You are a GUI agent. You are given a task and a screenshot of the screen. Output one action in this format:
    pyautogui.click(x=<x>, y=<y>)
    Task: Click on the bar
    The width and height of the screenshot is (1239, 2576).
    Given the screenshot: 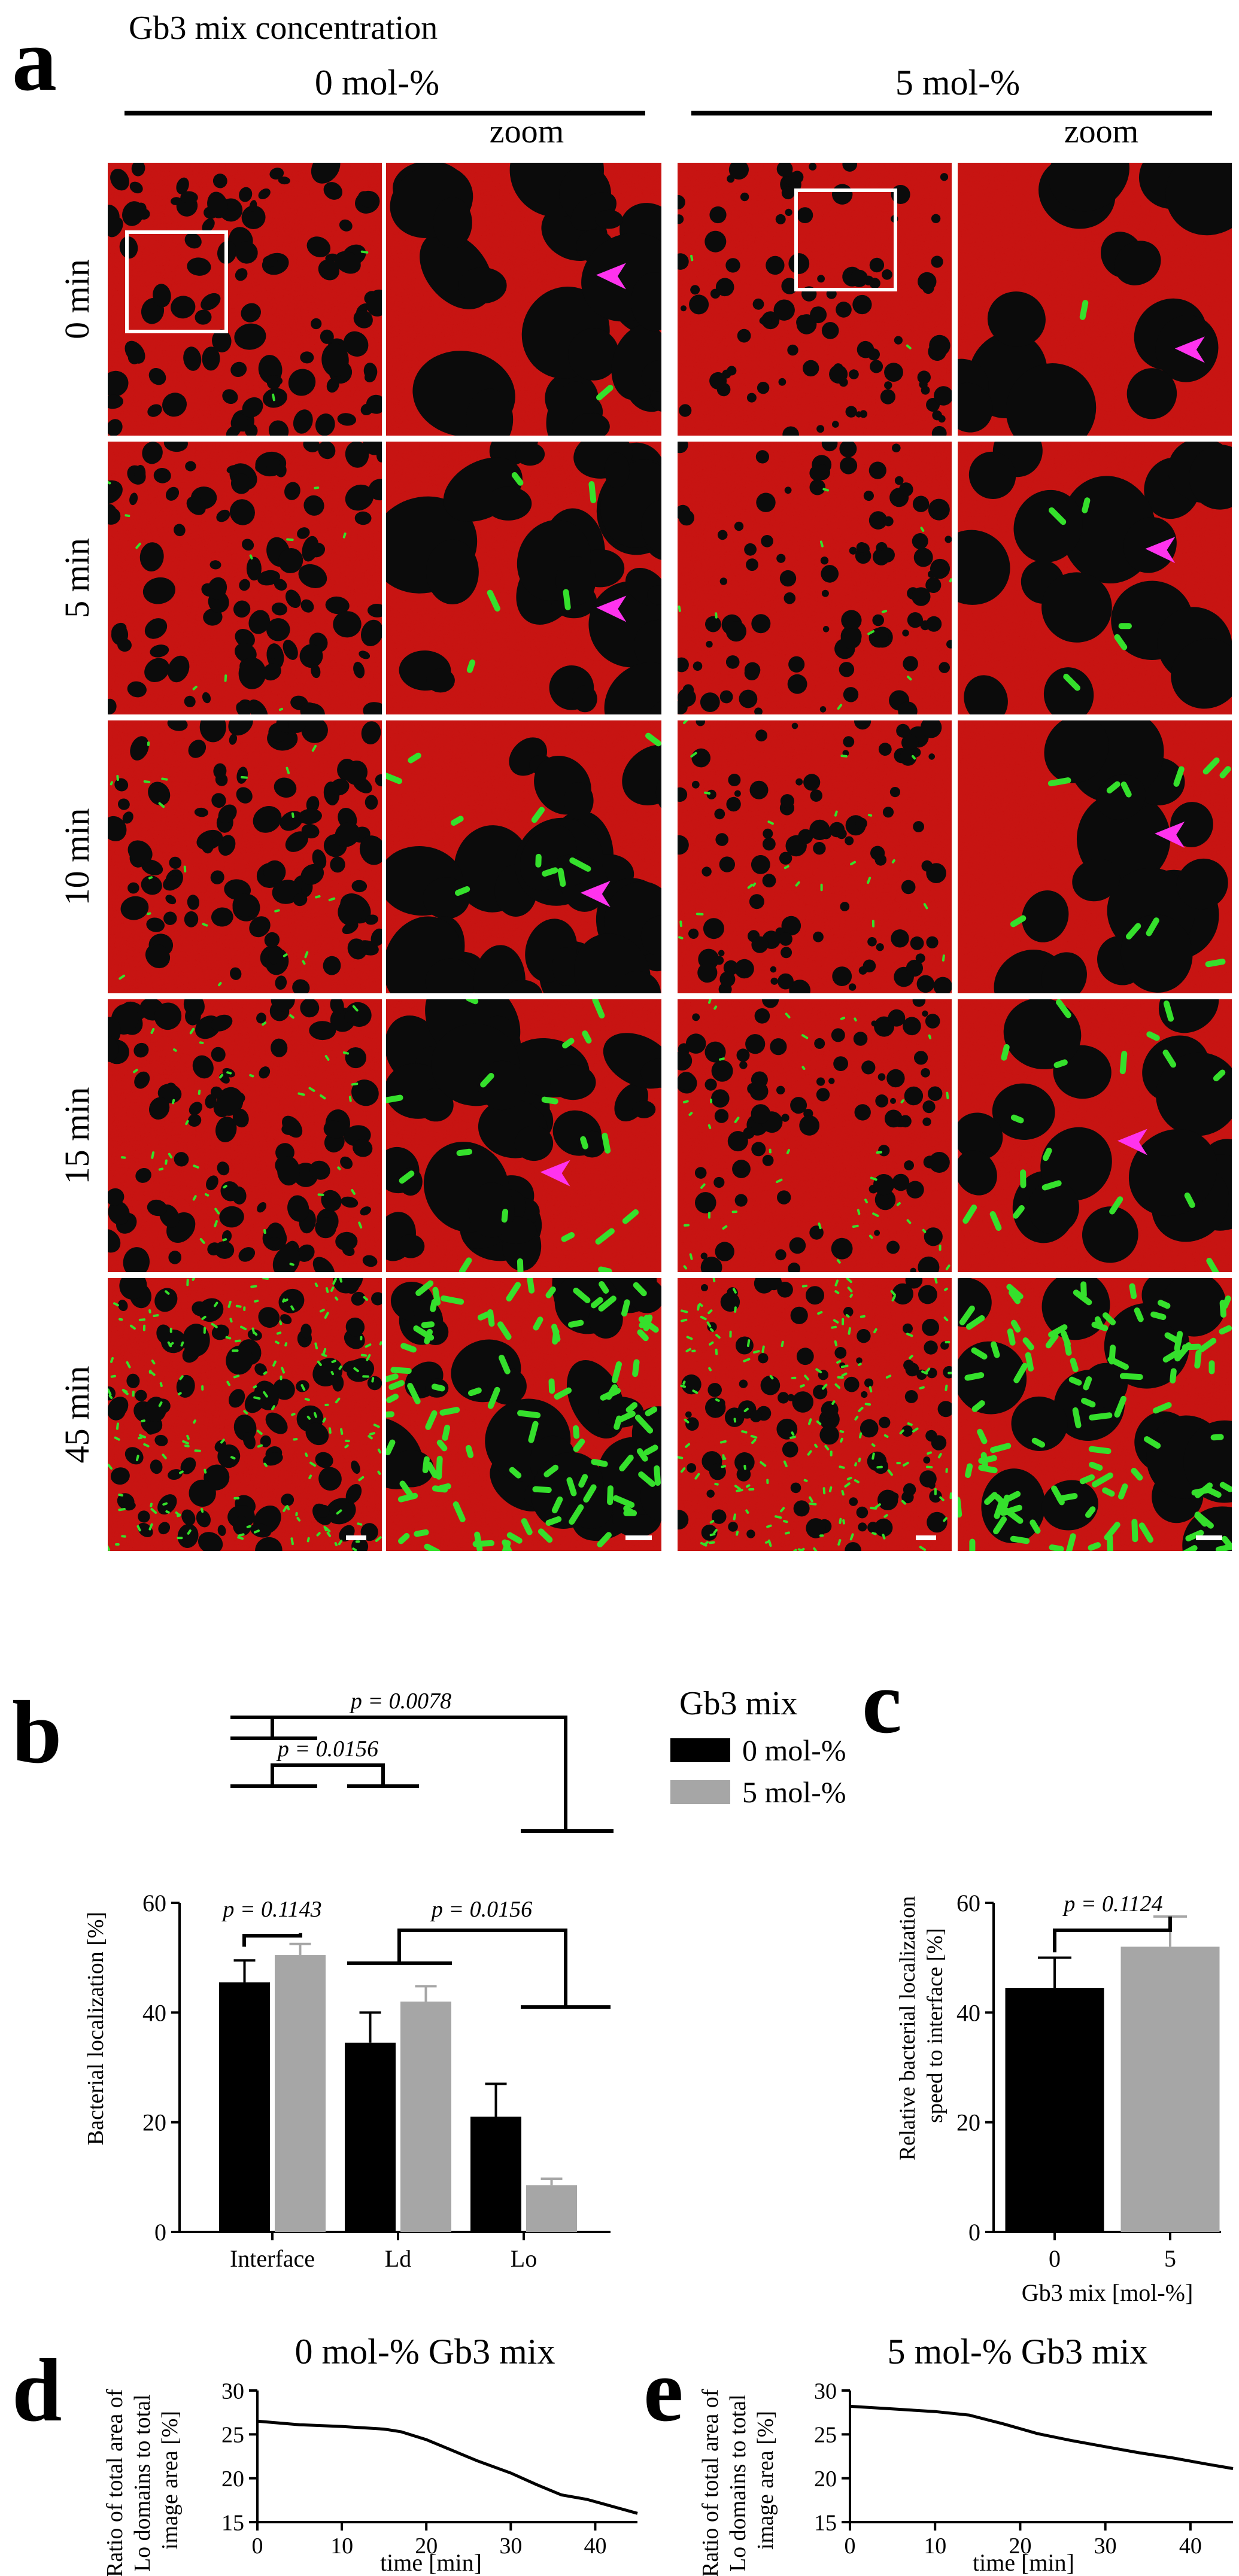 What is the action you would take?
    pyautogui.click(x=1170, y=2089)
    